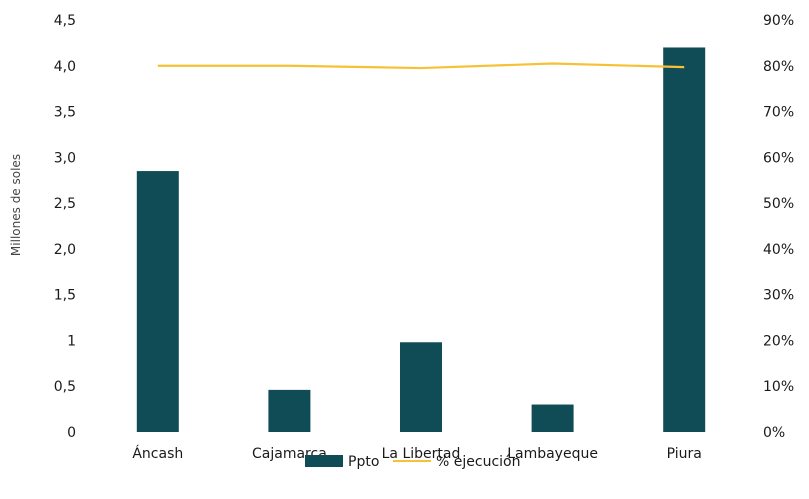 Image resolution: width=809 pixels, height=499 pixels. I want to click on y2-tick-label: 50%, so click(778, 204).